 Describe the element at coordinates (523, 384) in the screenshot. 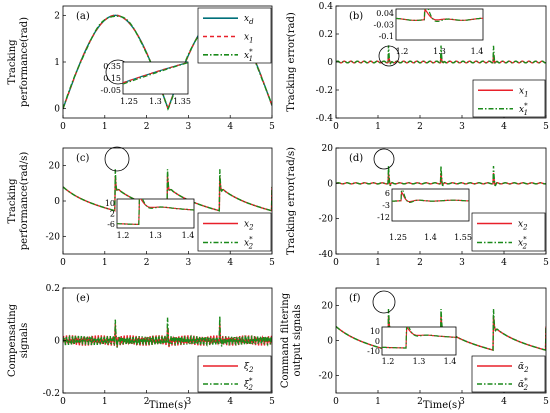

I see `legend-entry: ᾱ* 2` at that location.